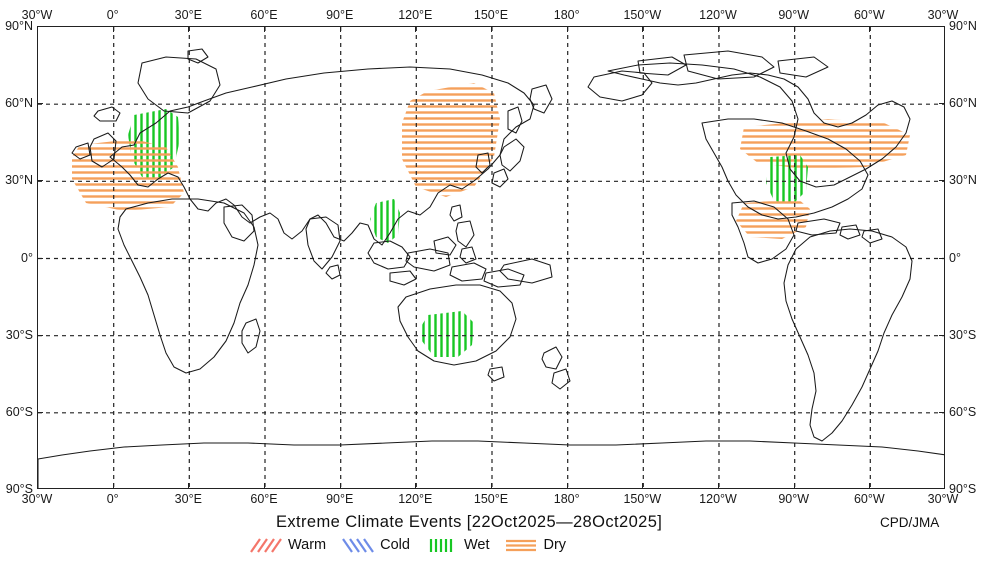 Image resolution: width=990 pixels, height=575 pixels. I want to click on x-axis-label-bottom: 60°W, so click(869, 499).